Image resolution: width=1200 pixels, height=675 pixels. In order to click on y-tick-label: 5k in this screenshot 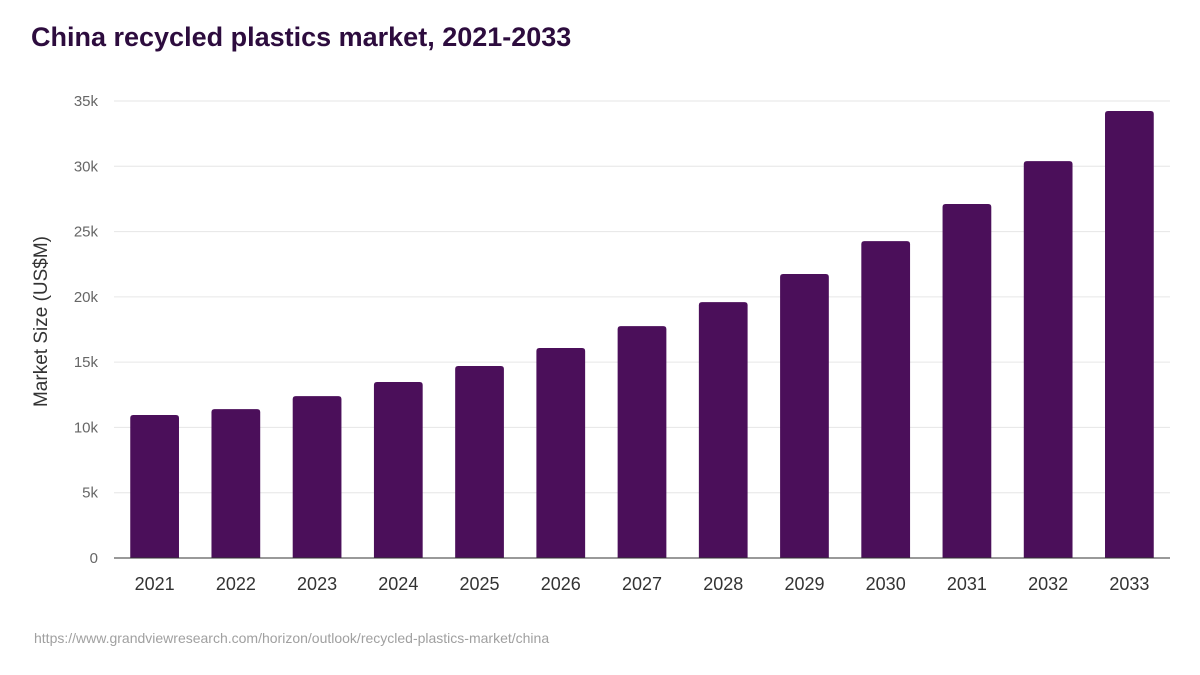, I will do `click(90, 493)`.